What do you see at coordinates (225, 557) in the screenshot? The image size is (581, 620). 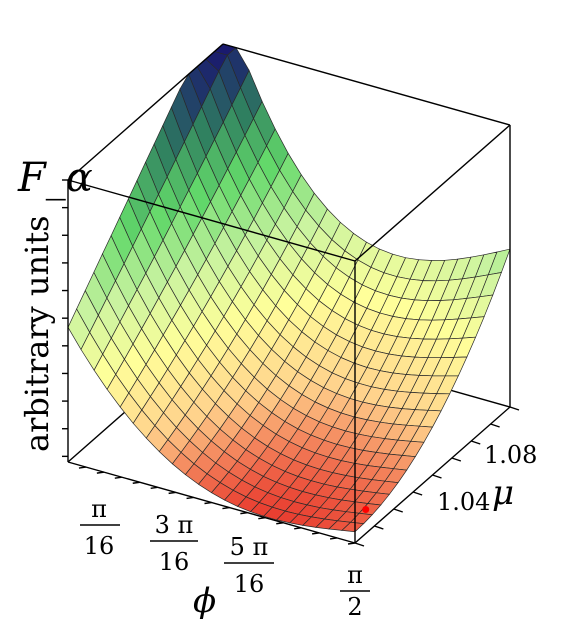 I see `x-tick-labels: π 16 3 π 16 5 π 16 π 2` at bounding box center [225, 557].